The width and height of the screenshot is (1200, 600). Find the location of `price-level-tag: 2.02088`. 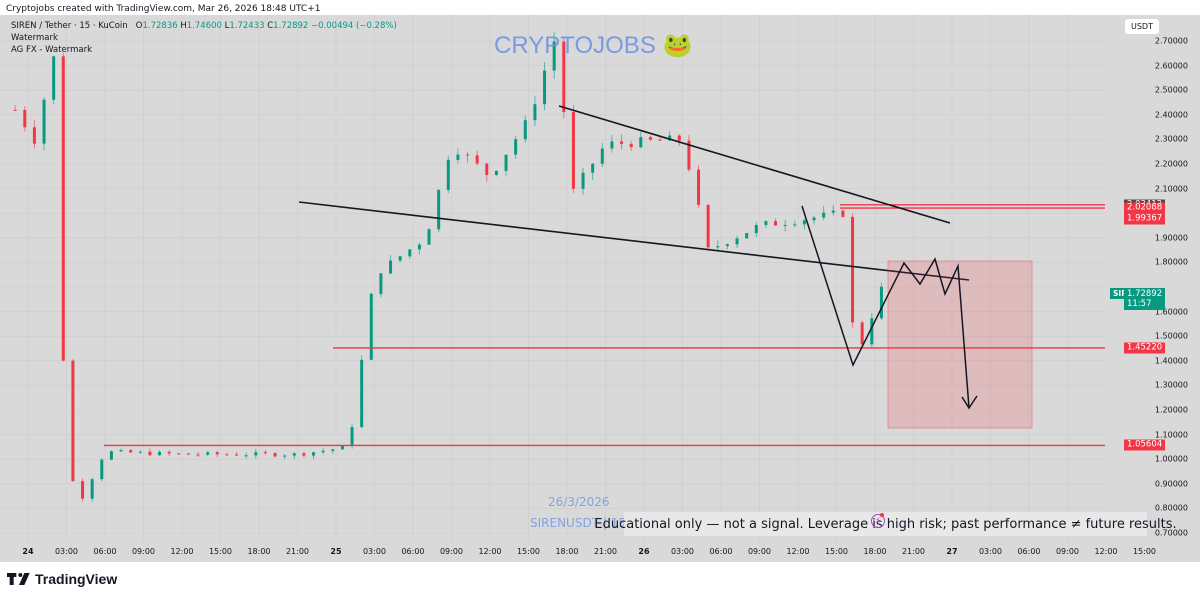

price-level-tag: 2.02088 is located at coordinates (1144, 208).